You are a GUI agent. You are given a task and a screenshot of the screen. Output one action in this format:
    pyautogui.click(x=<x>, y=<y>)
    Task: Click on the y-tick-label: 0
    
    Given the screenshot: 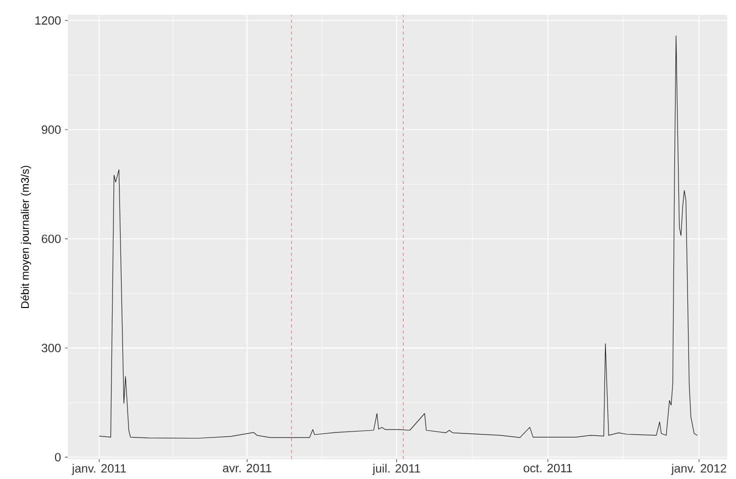 What is the action you would take?
    pyautogui.click(x=57, y=457)
    